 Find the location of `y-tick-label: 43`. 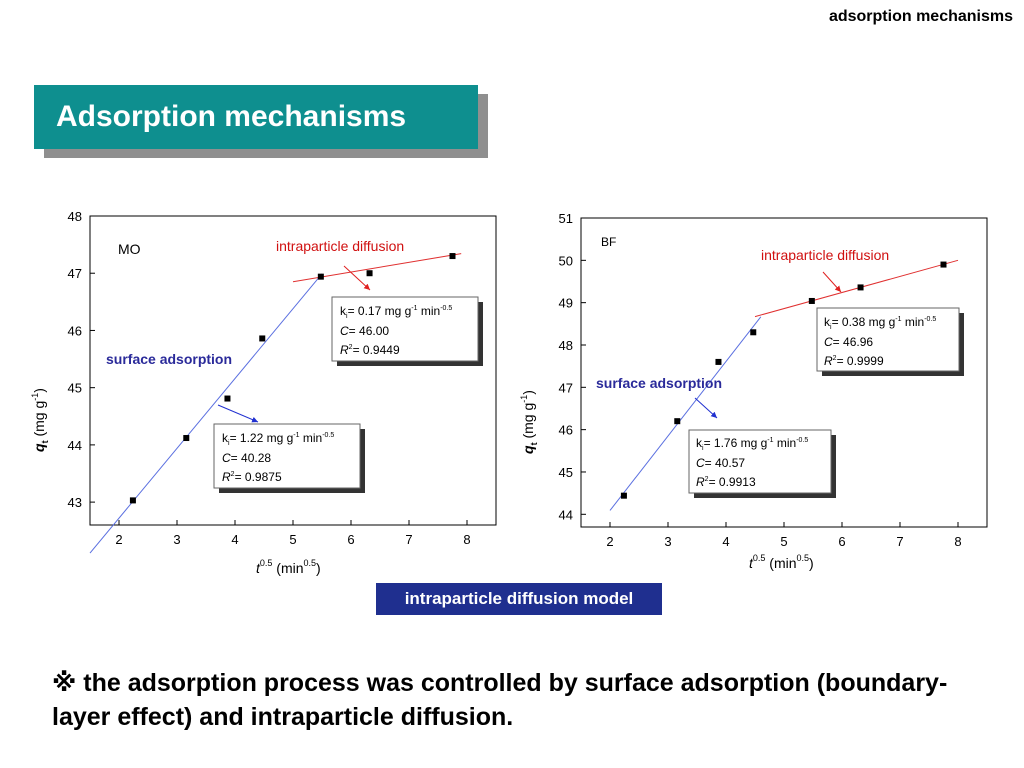

y-tick-label: 43 is located at coordinates (75, 502).